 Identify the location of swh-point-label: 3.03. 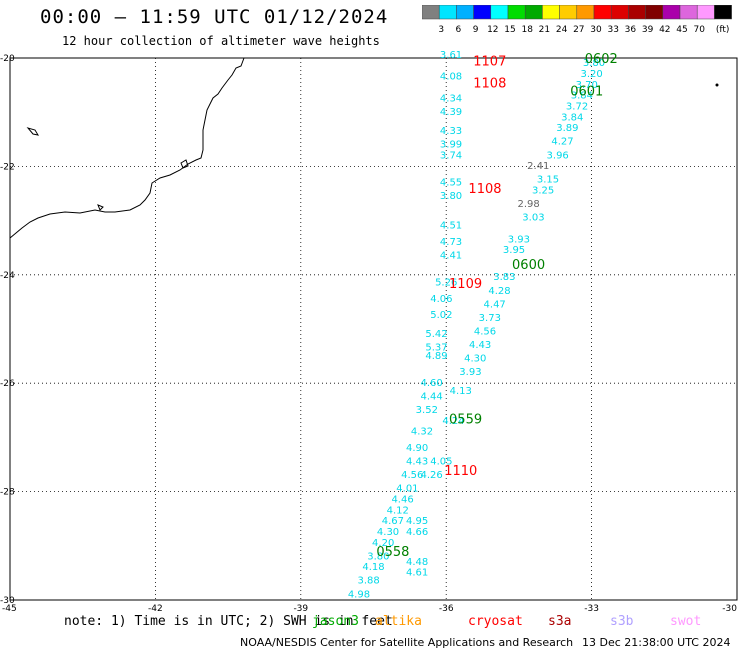
(533, 218).